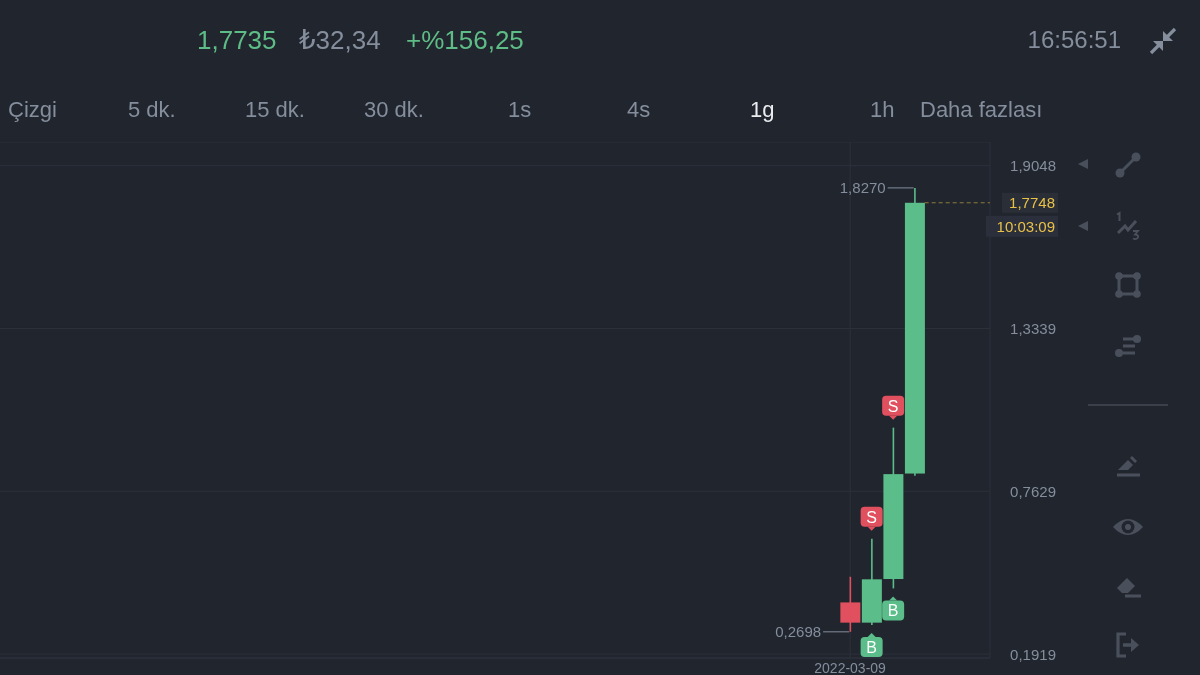 The image size is (1200, 675). Describe the element at coordinates (1032, 203) in the screenshot. I see `ref-line-label: 1,7748` at that location.